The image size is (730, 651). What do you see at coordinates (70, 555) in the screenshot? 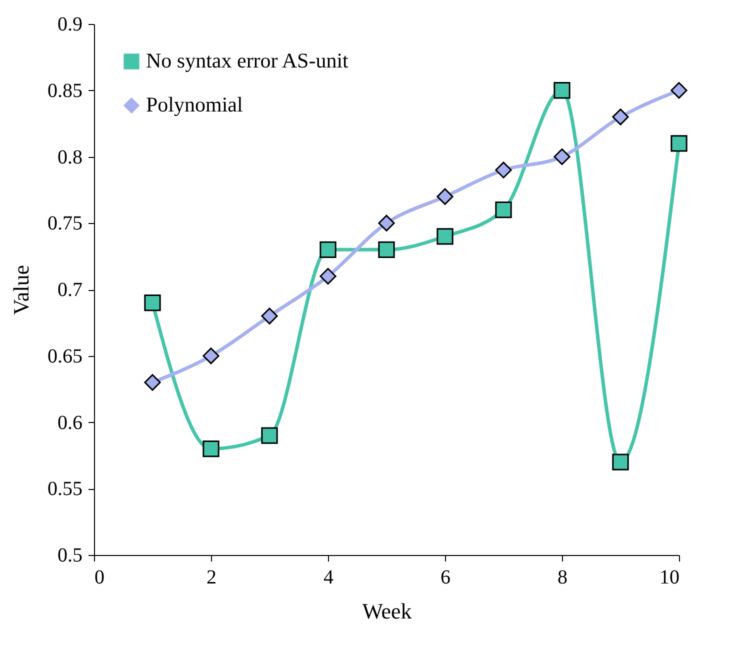
I see `y-tick-label: 0.5` at bounding box center [70, 555].